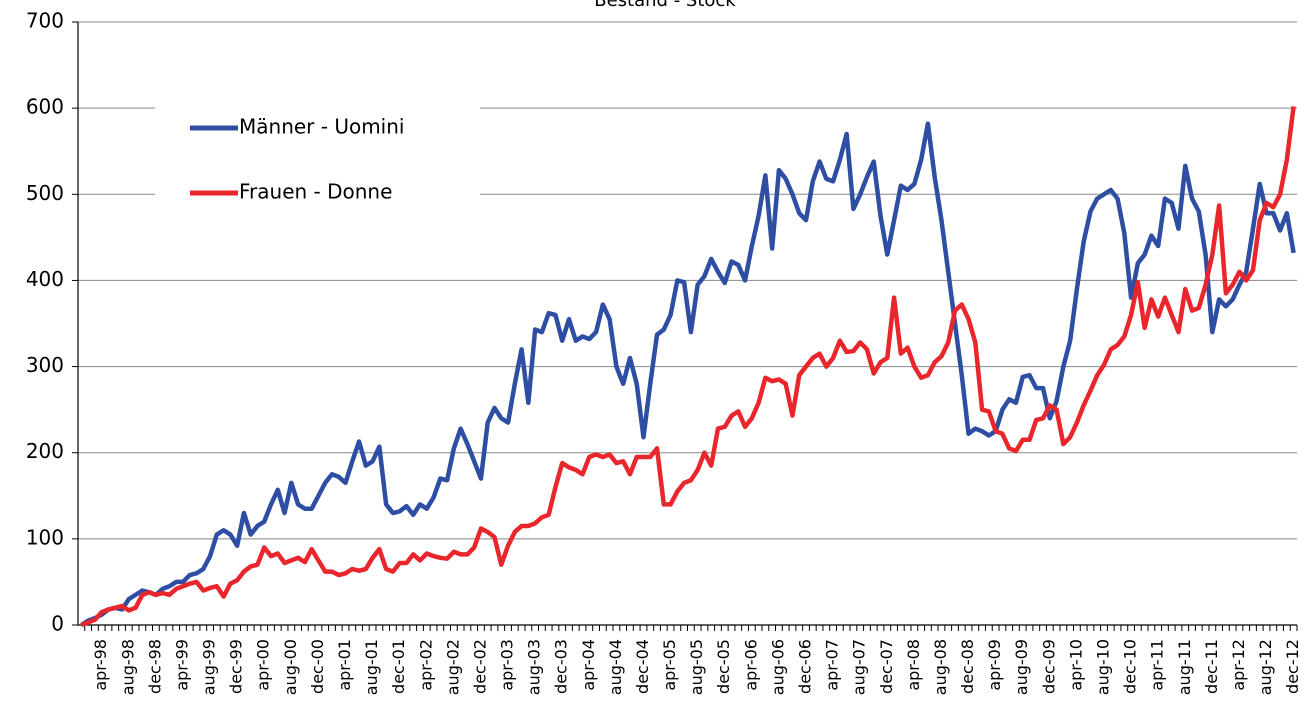 Image resolution: width=1308 pixels, height=707 pixels. Describe the element at coordinates (317, 666) in the screenshot. I see `x-tick-label: dec-00` at that location.